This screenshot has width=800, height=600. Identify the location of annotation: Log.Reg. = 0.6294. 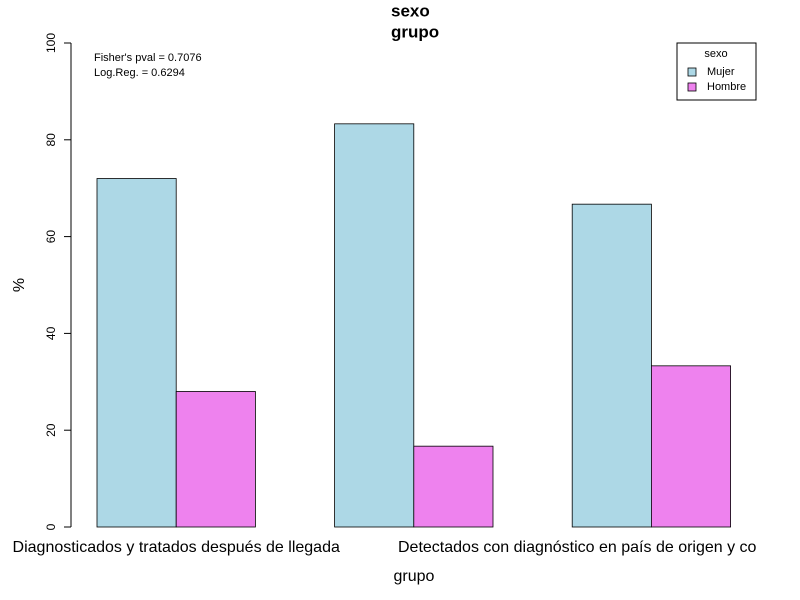
(139, 73).